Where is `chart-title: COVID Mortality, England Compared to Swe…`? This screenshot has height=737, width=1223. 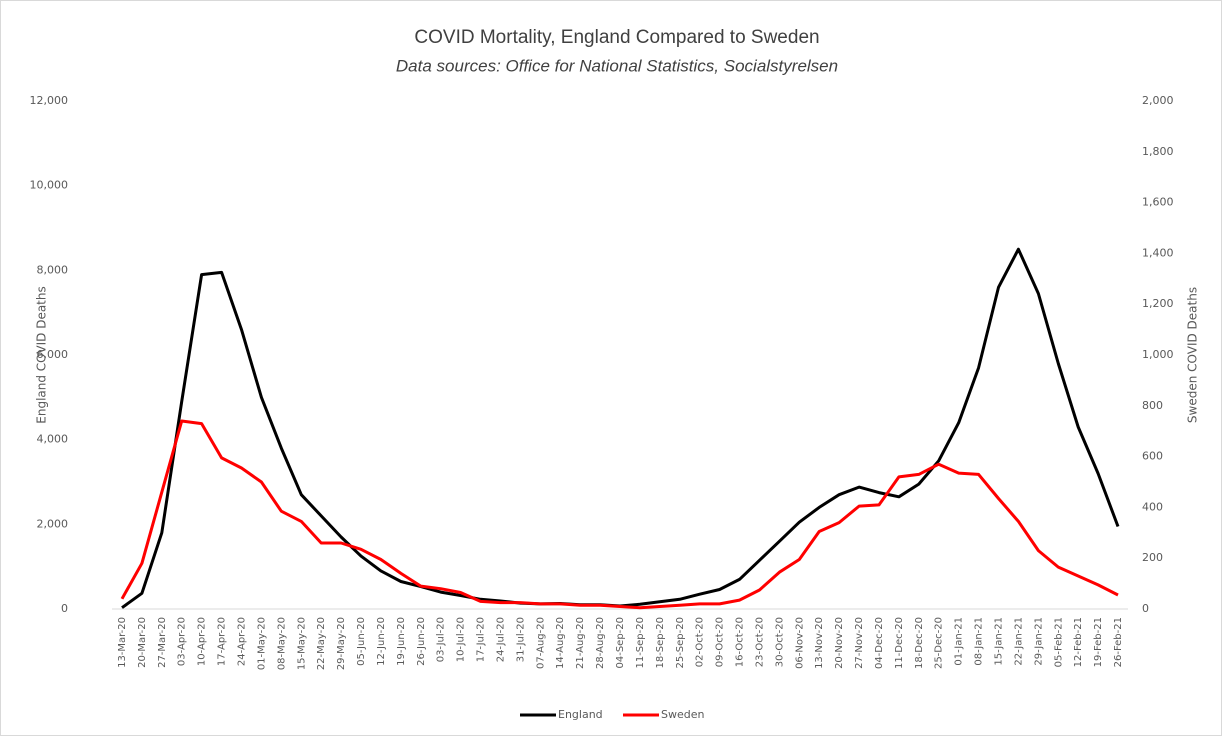 chart-title: COVID Mortality, England Compared to Swe… is located at coordinates (616, 37).